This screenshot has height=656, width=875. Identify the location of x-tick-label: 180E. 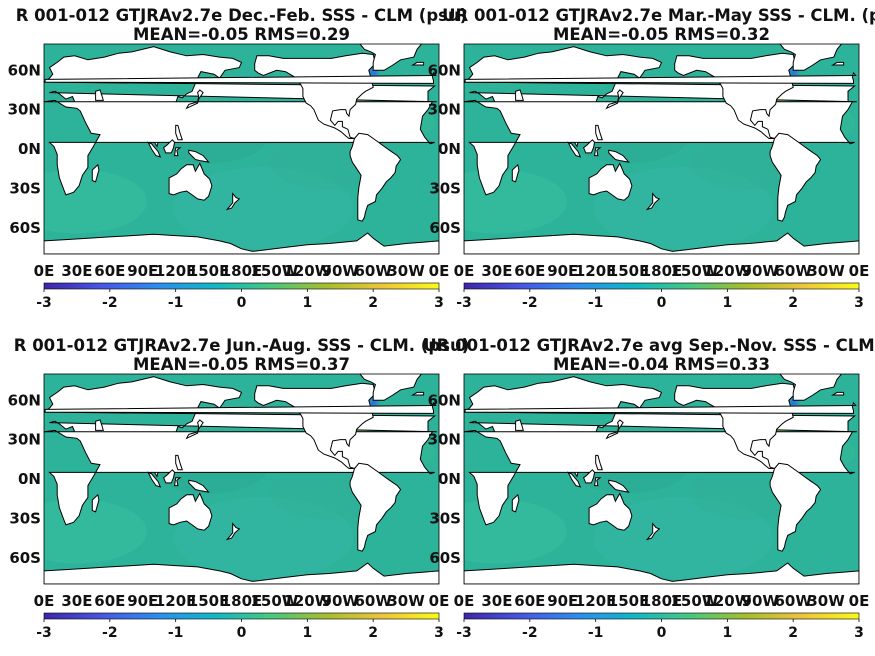
(662, 601).